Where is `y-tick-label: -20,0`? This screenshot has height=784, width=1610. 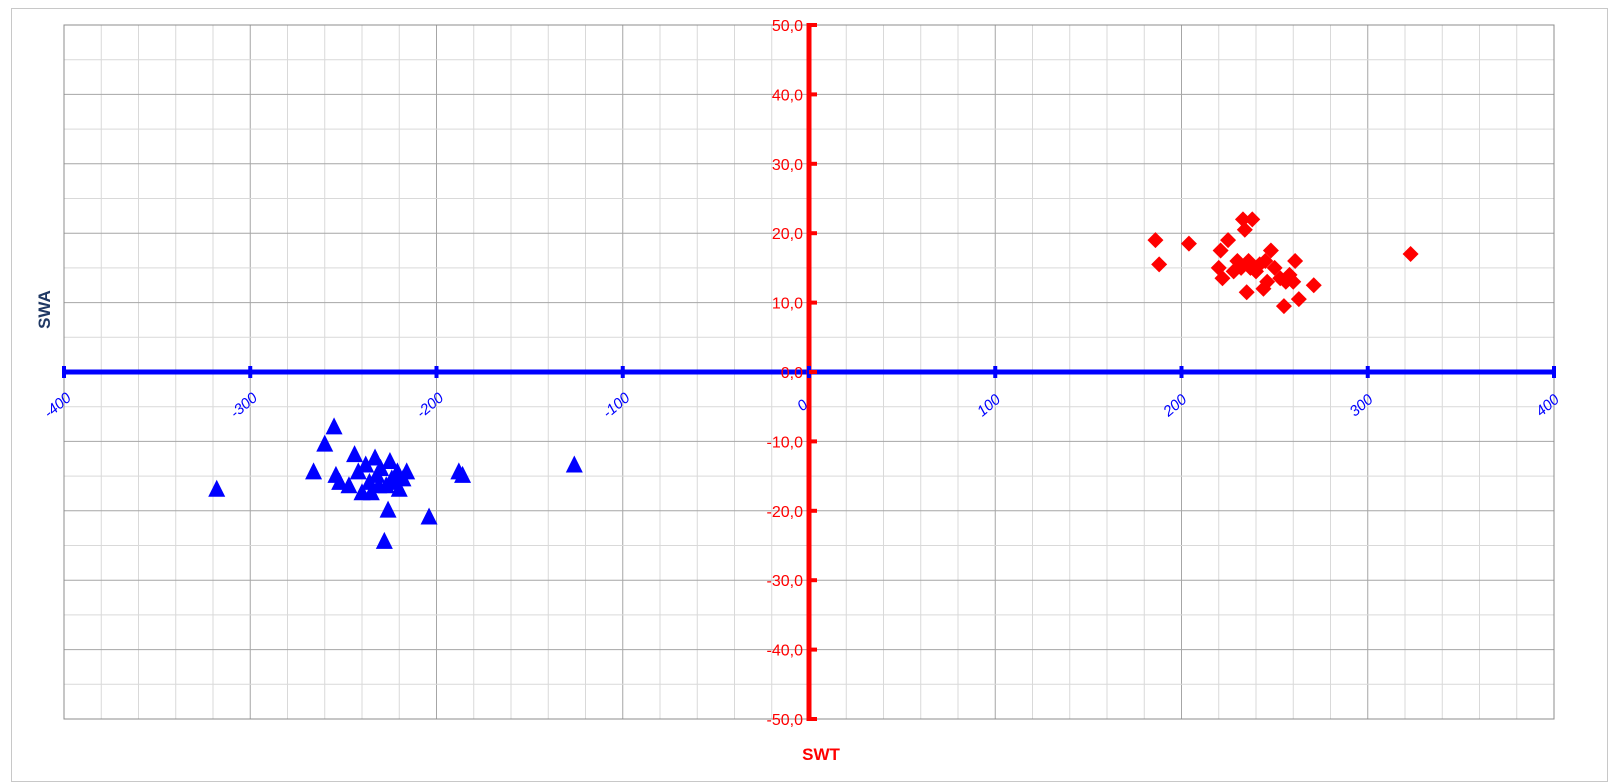 y-tick-label: -20,0 is located at coordinates (785, 512).